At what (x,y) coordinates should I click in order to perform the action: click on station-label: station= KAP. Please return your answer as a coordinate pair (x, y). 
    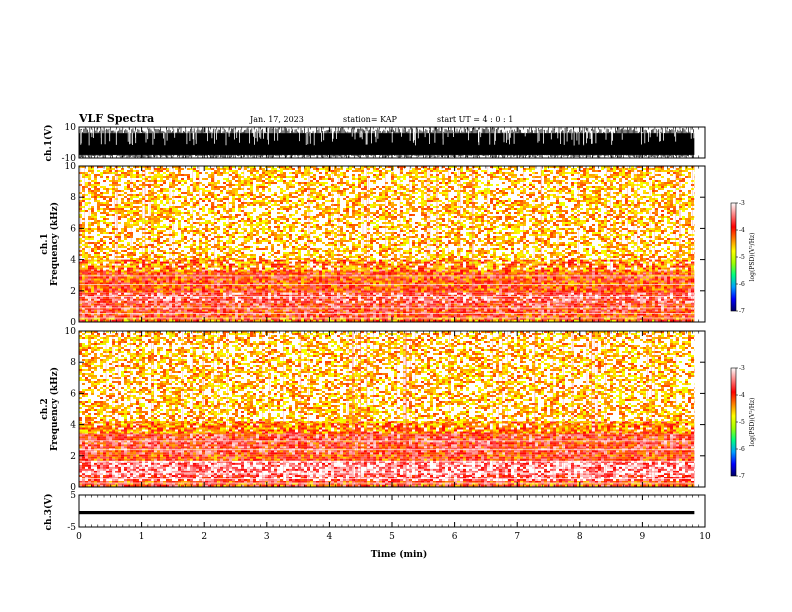
    Looking at the image, I should click on (370, 119).